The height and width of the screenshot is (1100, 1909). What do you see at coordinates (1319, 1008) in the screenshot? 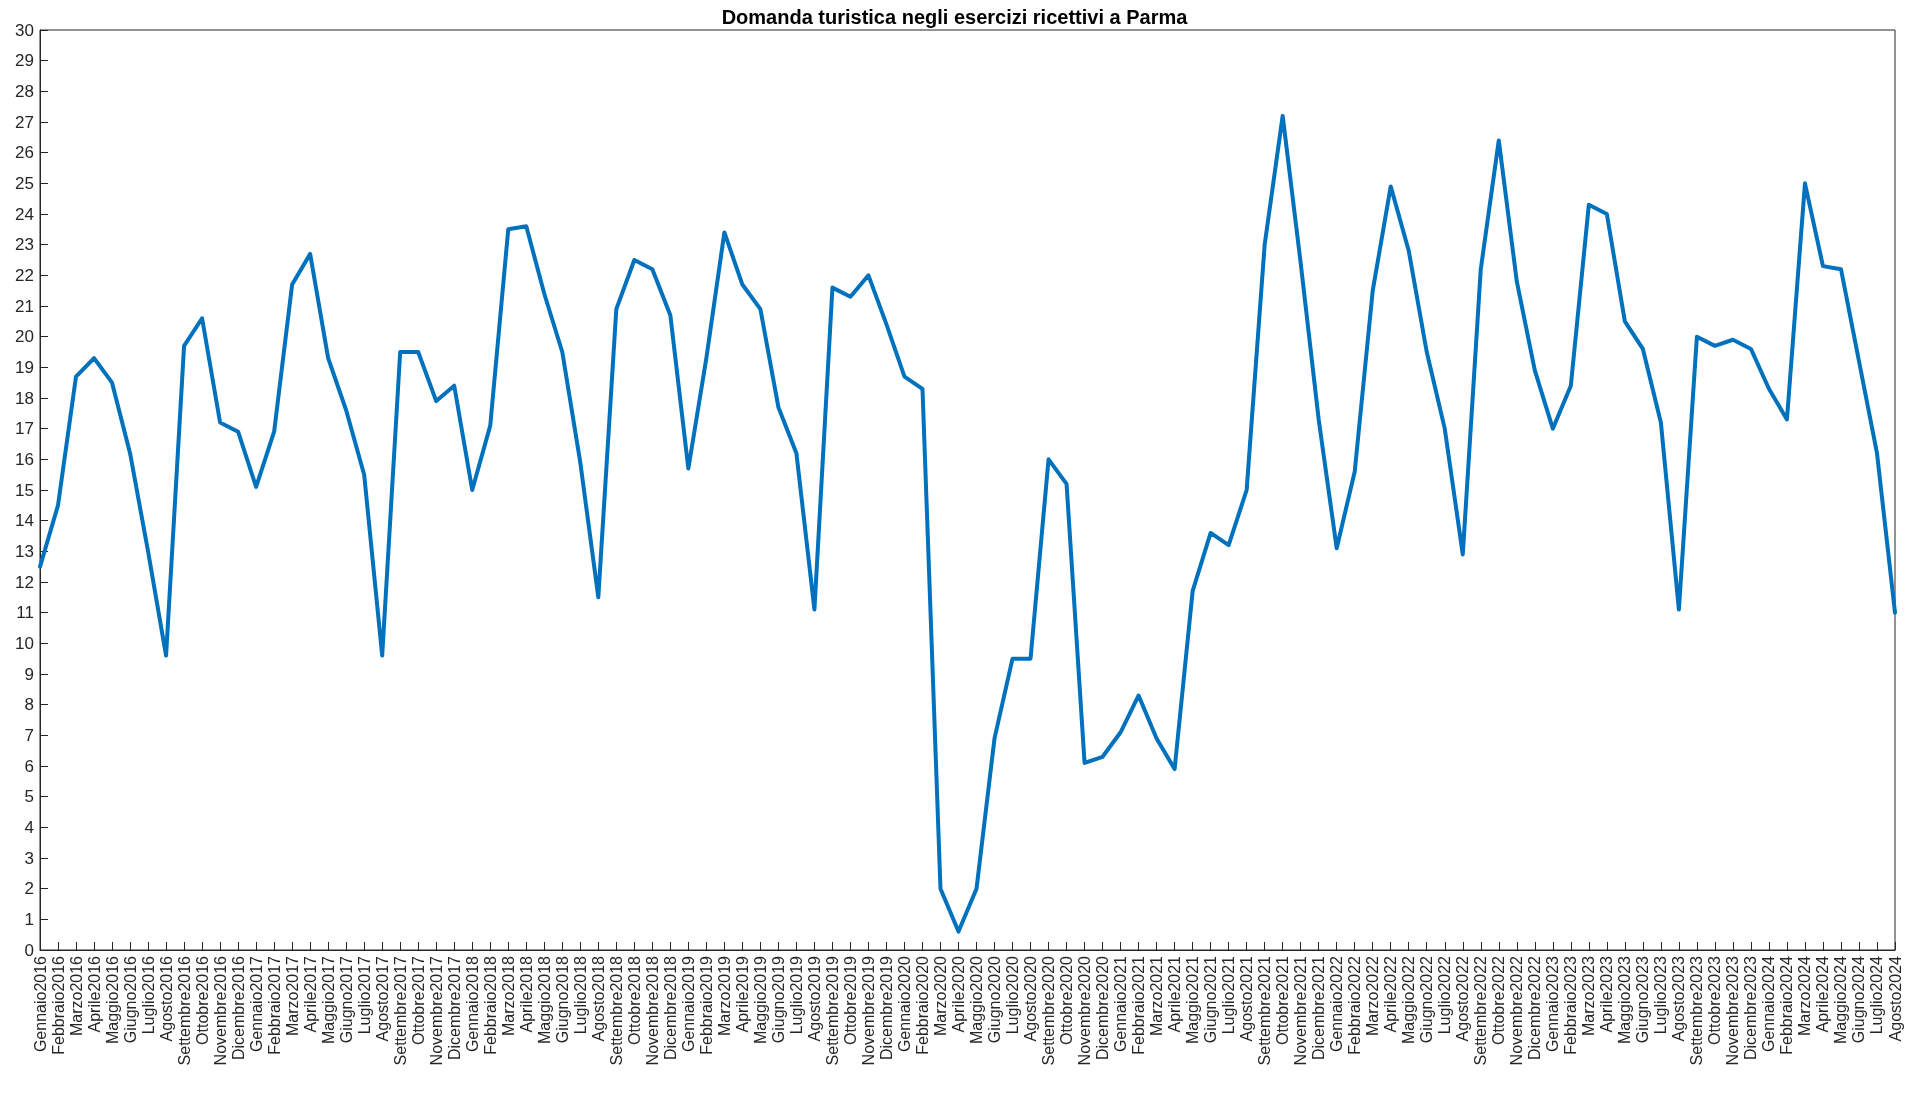
I see `x-tick-label: Dicembre2021` at bounding box center [1319, 1008].